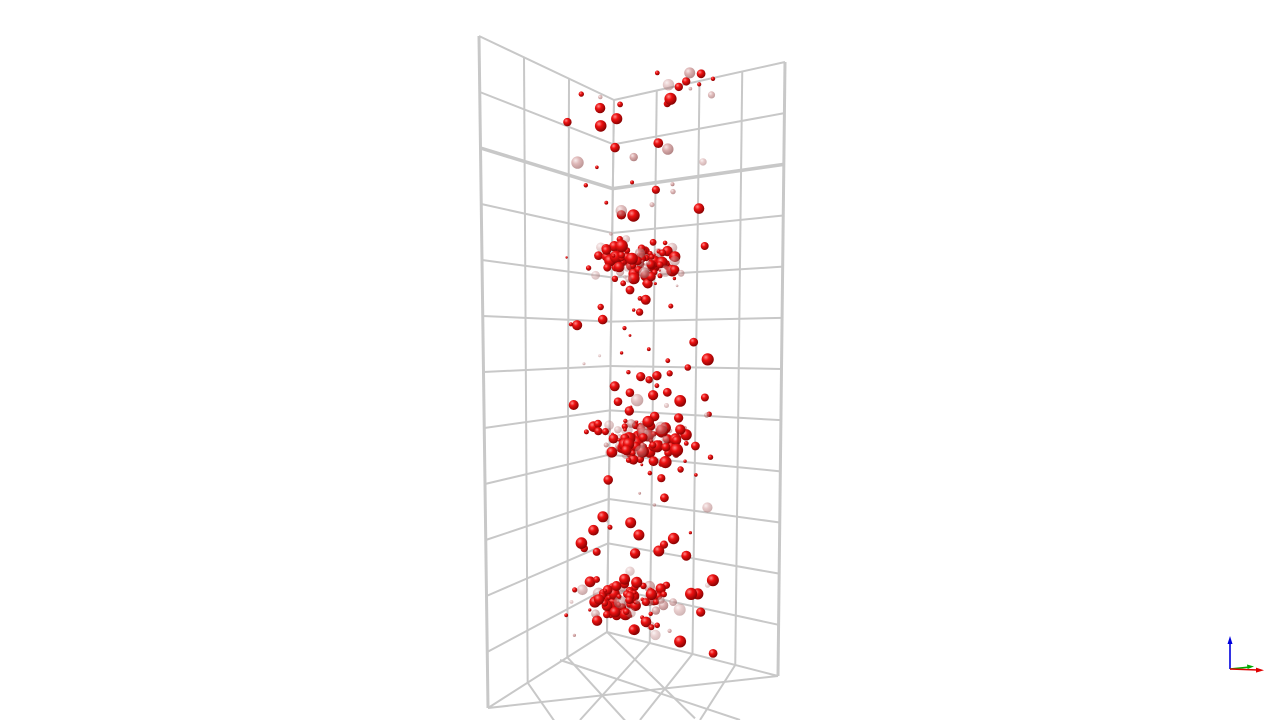 This screenshot has height=720, width=1280. What do you see at coordinates (1250, 666) in the screenshot?
I see `y-axis-arrow-head` at bounding box center [1250, 666].